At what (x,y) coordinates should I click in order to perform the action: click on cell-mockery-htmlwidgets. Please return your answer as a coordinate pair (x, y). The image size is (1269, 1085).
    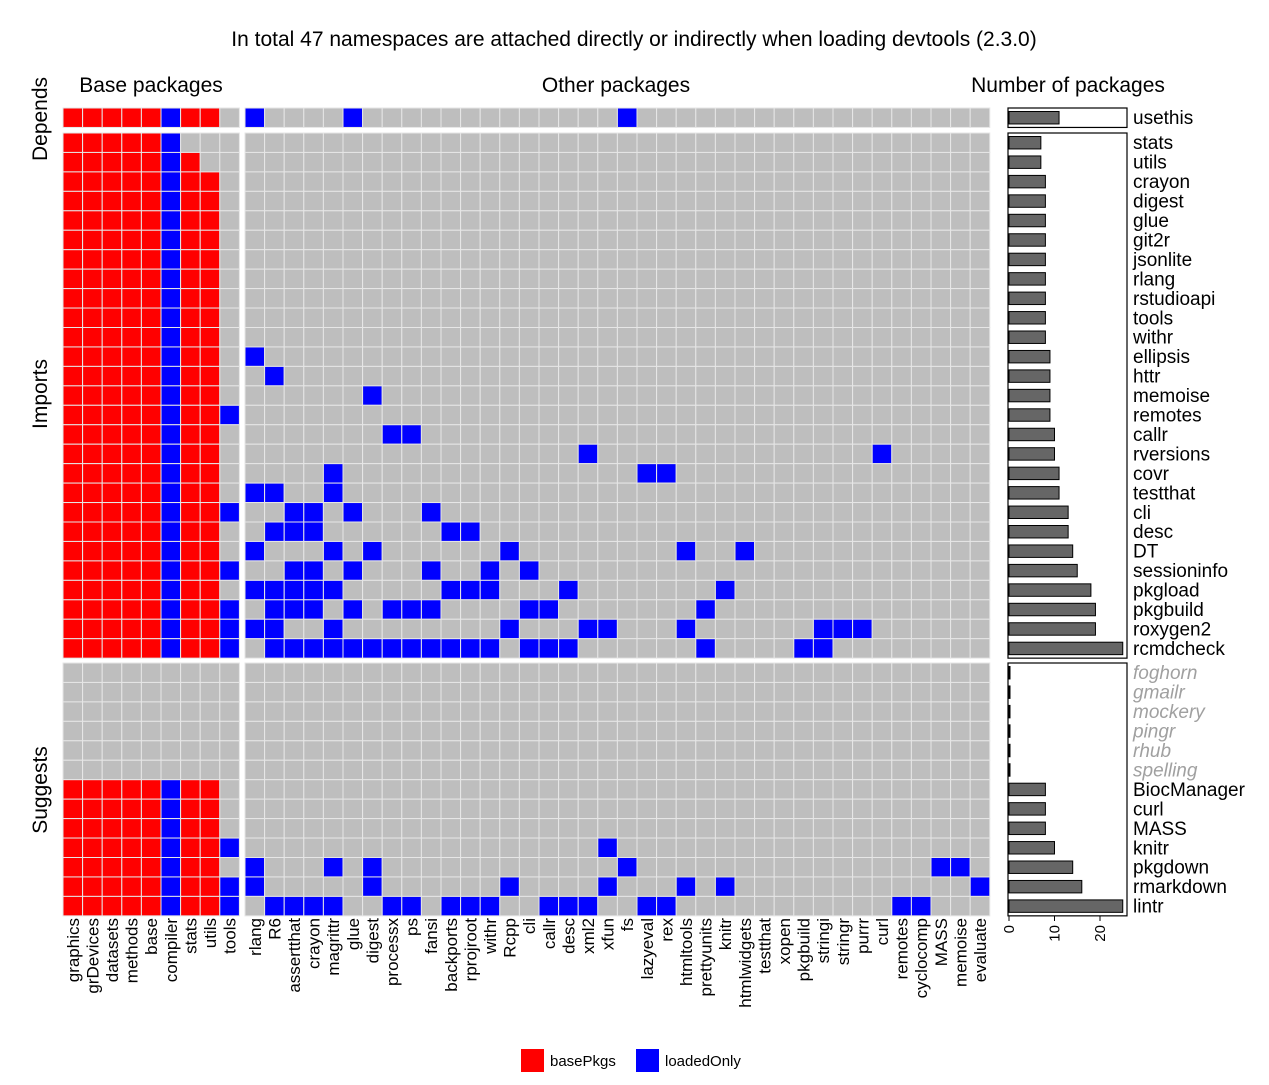
    Looking at the image, I should click on (745, 711).